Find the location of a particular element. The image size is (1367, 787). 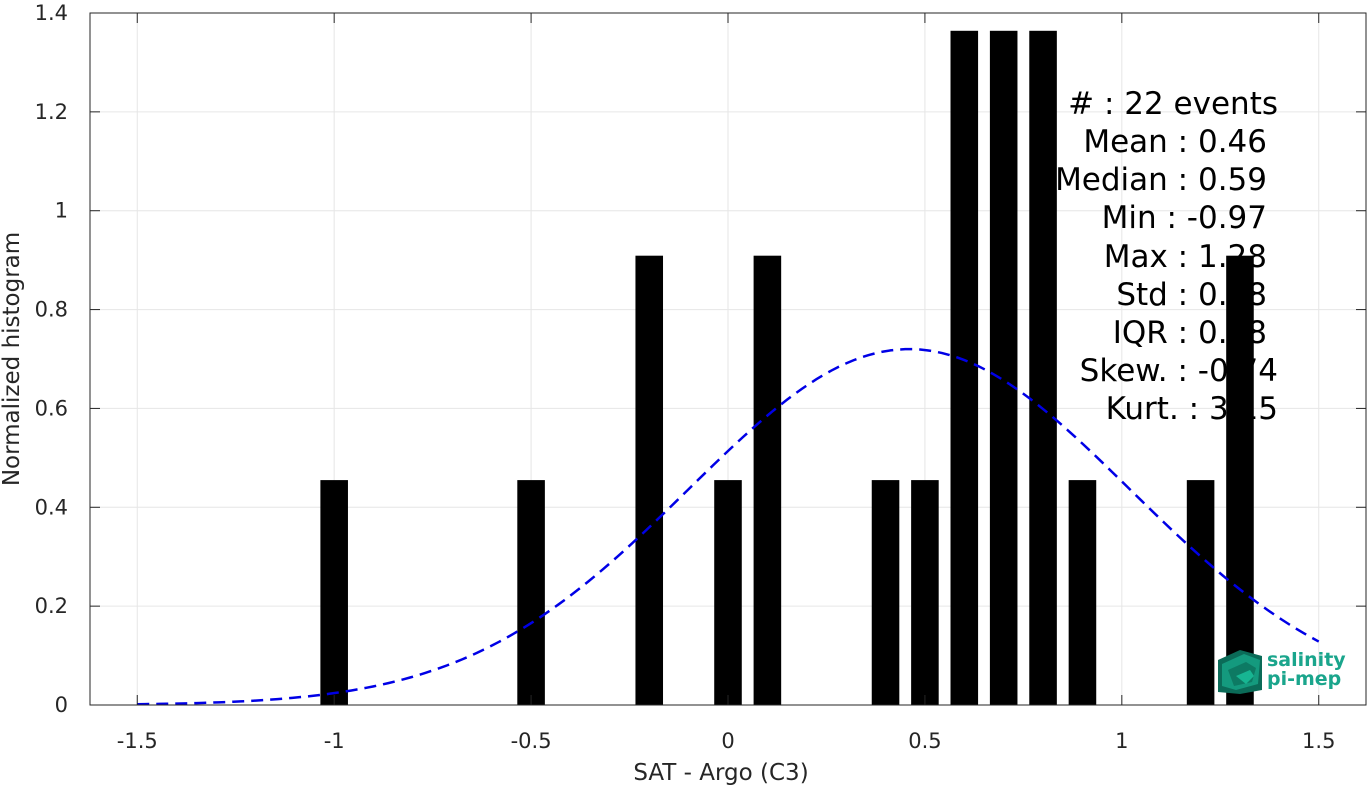

stats-line-iqr: IQR : 0.68 is located at coordinates (1190, 333).